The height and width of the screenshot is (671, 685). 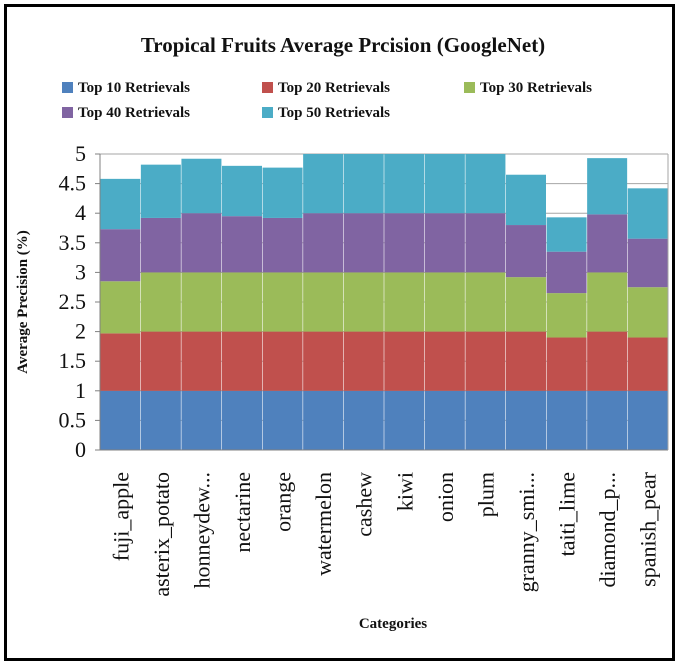 I want to click on bar-granny-smi--series-5, so click(x=526, y=200).